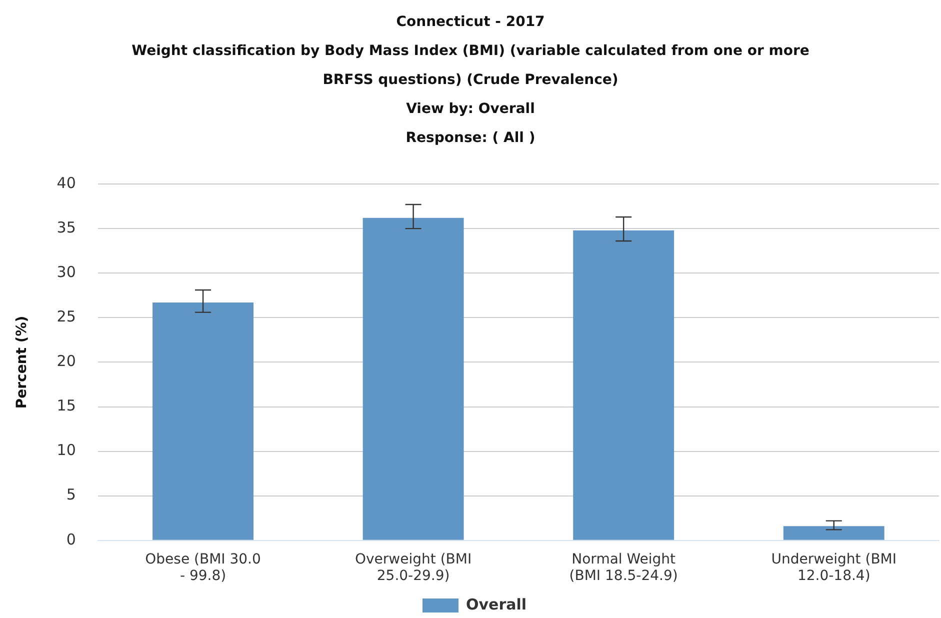 The image size is (941, 618). I want to click on legend-label: Overall, so click(496, 604).